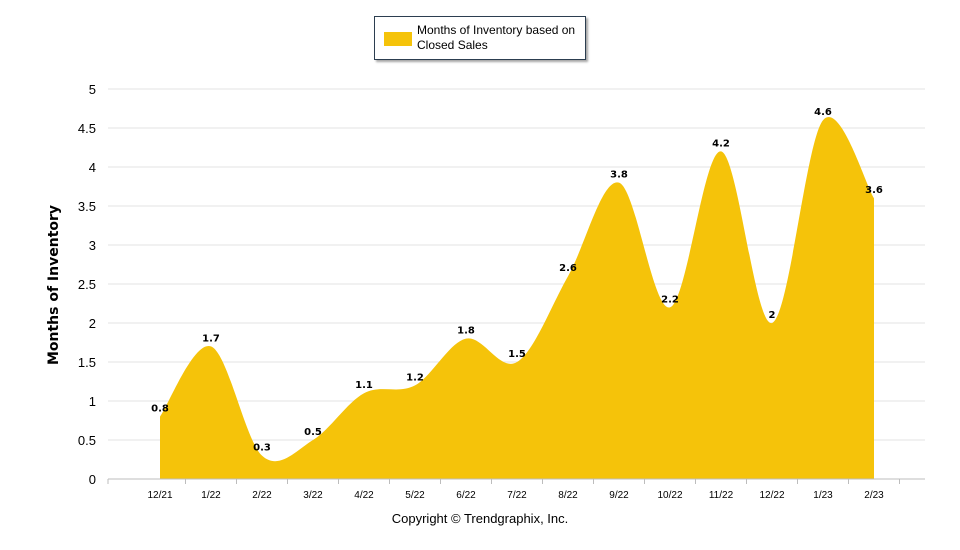  I want to click on data-label: 0.3, so click(262, 448).